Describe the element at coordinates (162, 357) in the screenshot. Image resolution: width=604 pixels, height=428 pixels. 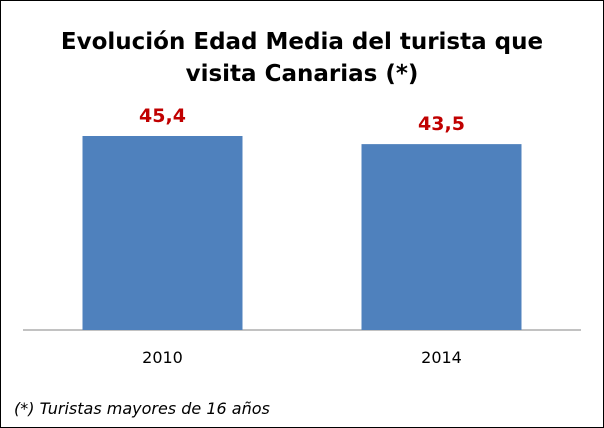
I see `x-tick-label-2010: 2010` at that location.